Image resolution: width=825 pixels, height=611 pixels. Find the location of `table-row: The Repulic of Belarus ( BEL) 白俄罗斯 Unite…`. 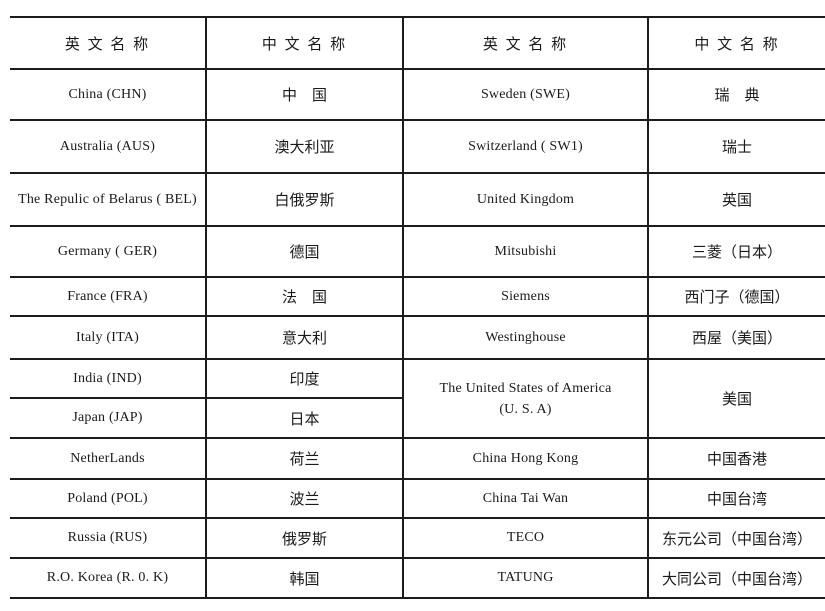

table-row: The Repulic of Belarus ( BEL) 白俄罗斯 Unite… is located at coordinates (417, 200).